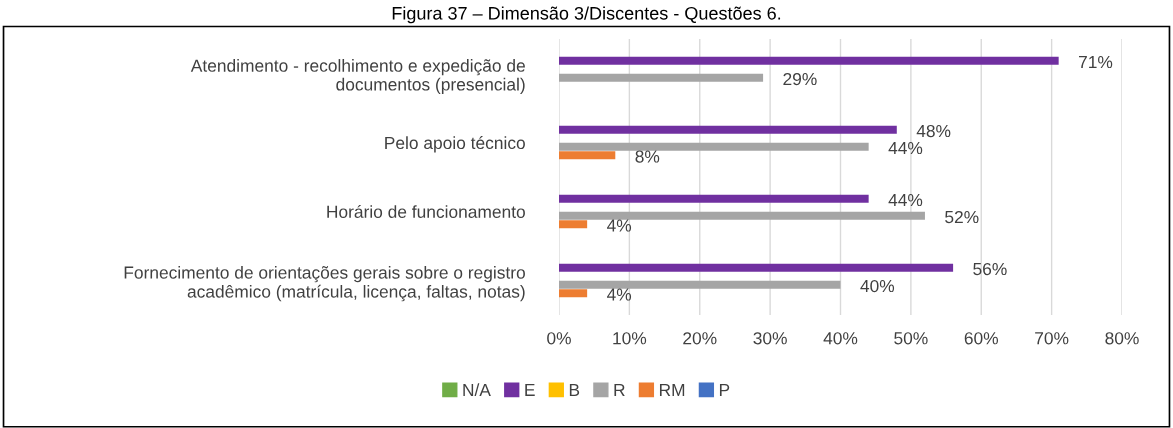 This screenshot has height=428, width=1173. Describe the element at coordinates (672, 389) in the screenshot. I see `legend-label: RM` at that location.